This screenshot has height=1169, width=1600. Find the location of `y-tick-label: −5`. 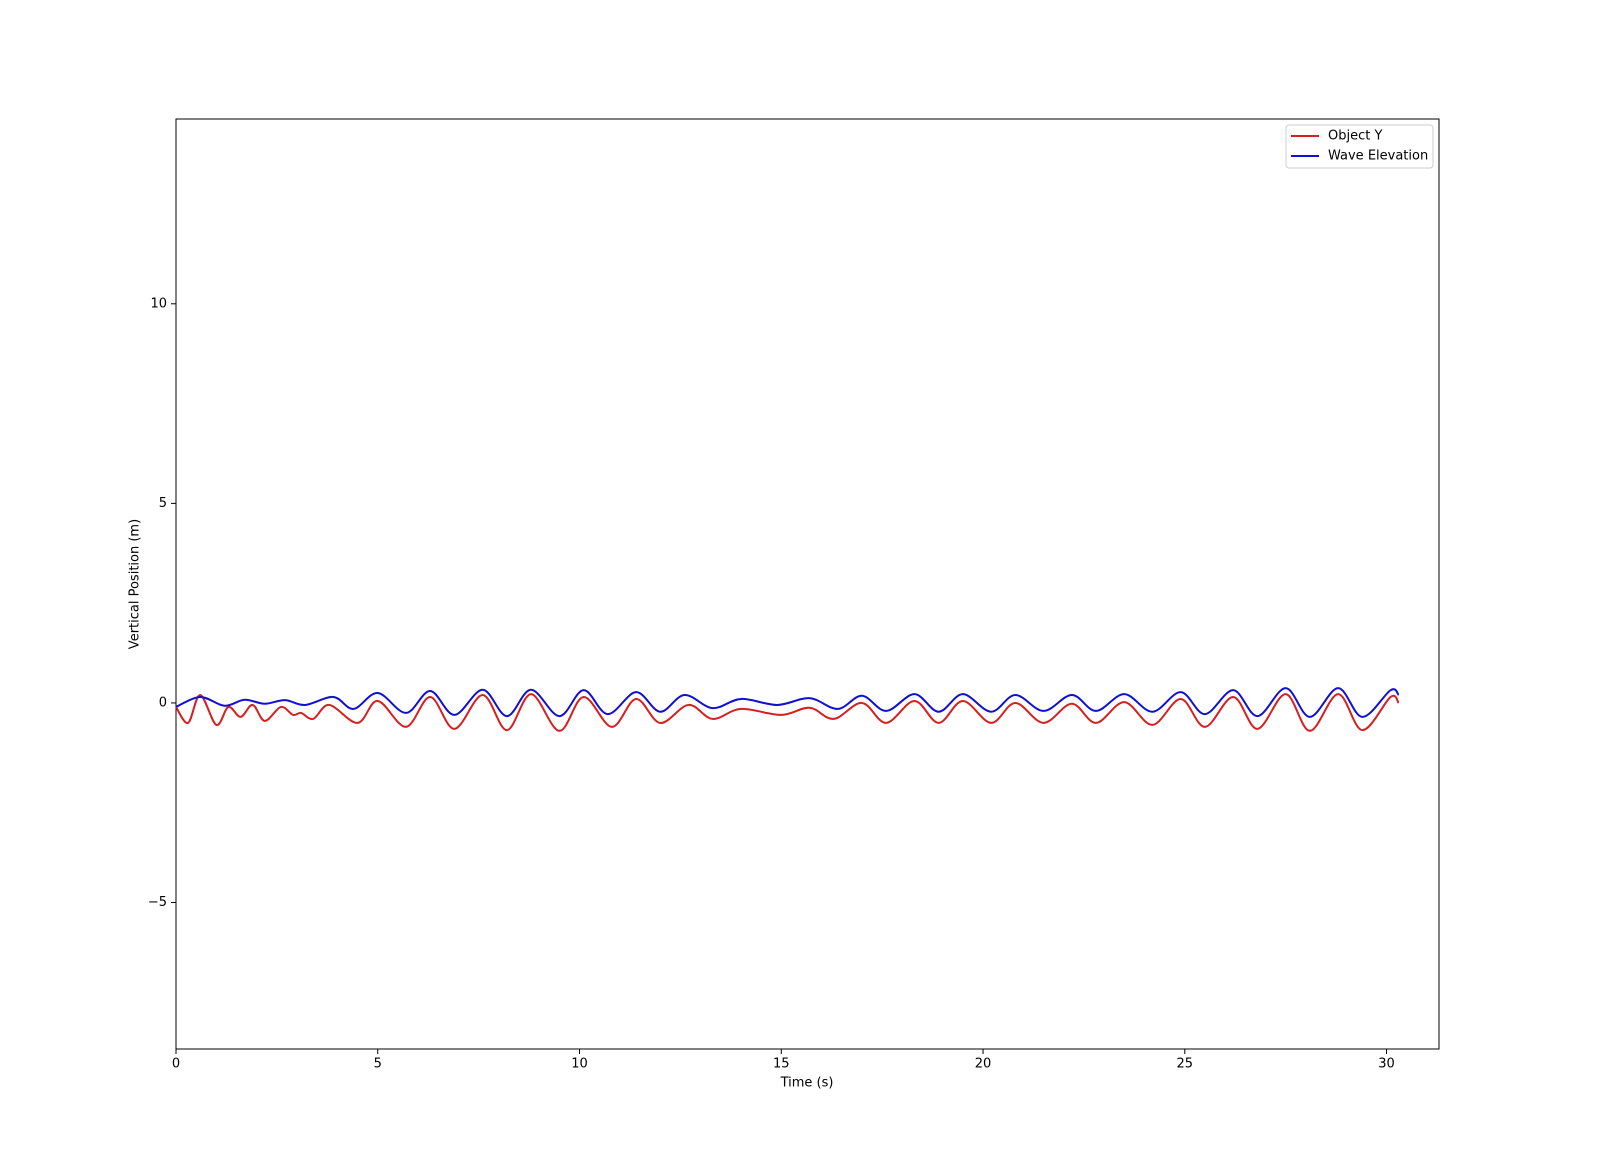

y-tick-label: −5 is located at coordinates (157, 902).